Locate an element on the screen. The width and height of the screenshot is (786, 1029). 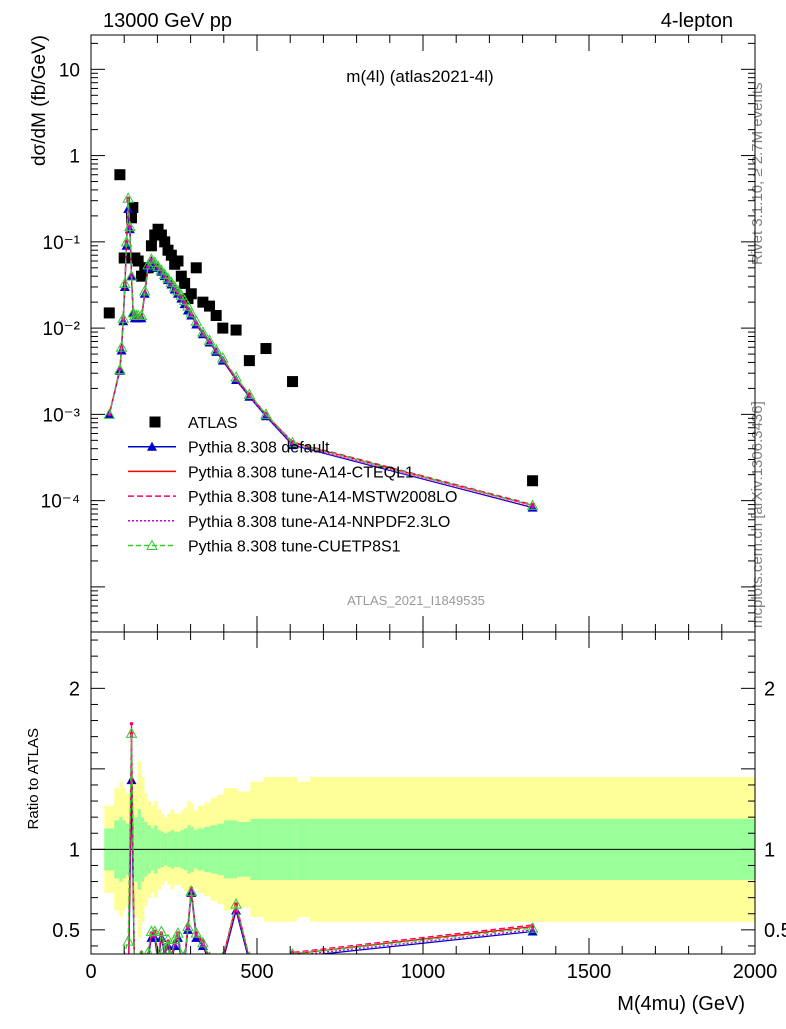
header-process-label: 4-lepton is located at coordinates (697, 21).